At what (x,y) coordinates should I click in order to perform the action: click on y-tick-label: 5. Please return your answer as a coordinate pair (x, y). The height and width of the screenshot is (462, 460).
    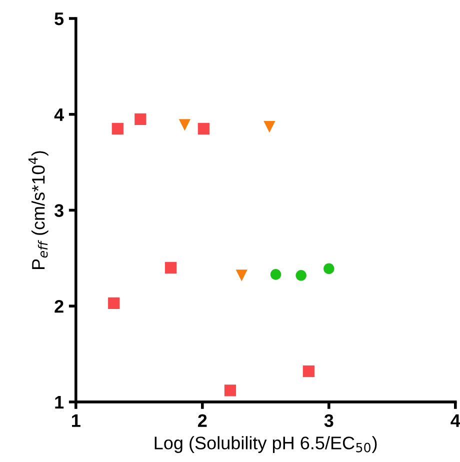
    Looking at the image, I should click on (59, 19).